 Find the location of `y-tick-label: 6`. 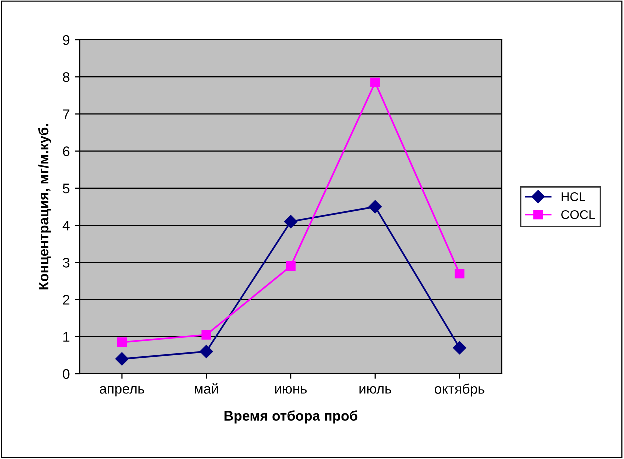

y-tick-label: 6 is located at coordinates (66, 151).